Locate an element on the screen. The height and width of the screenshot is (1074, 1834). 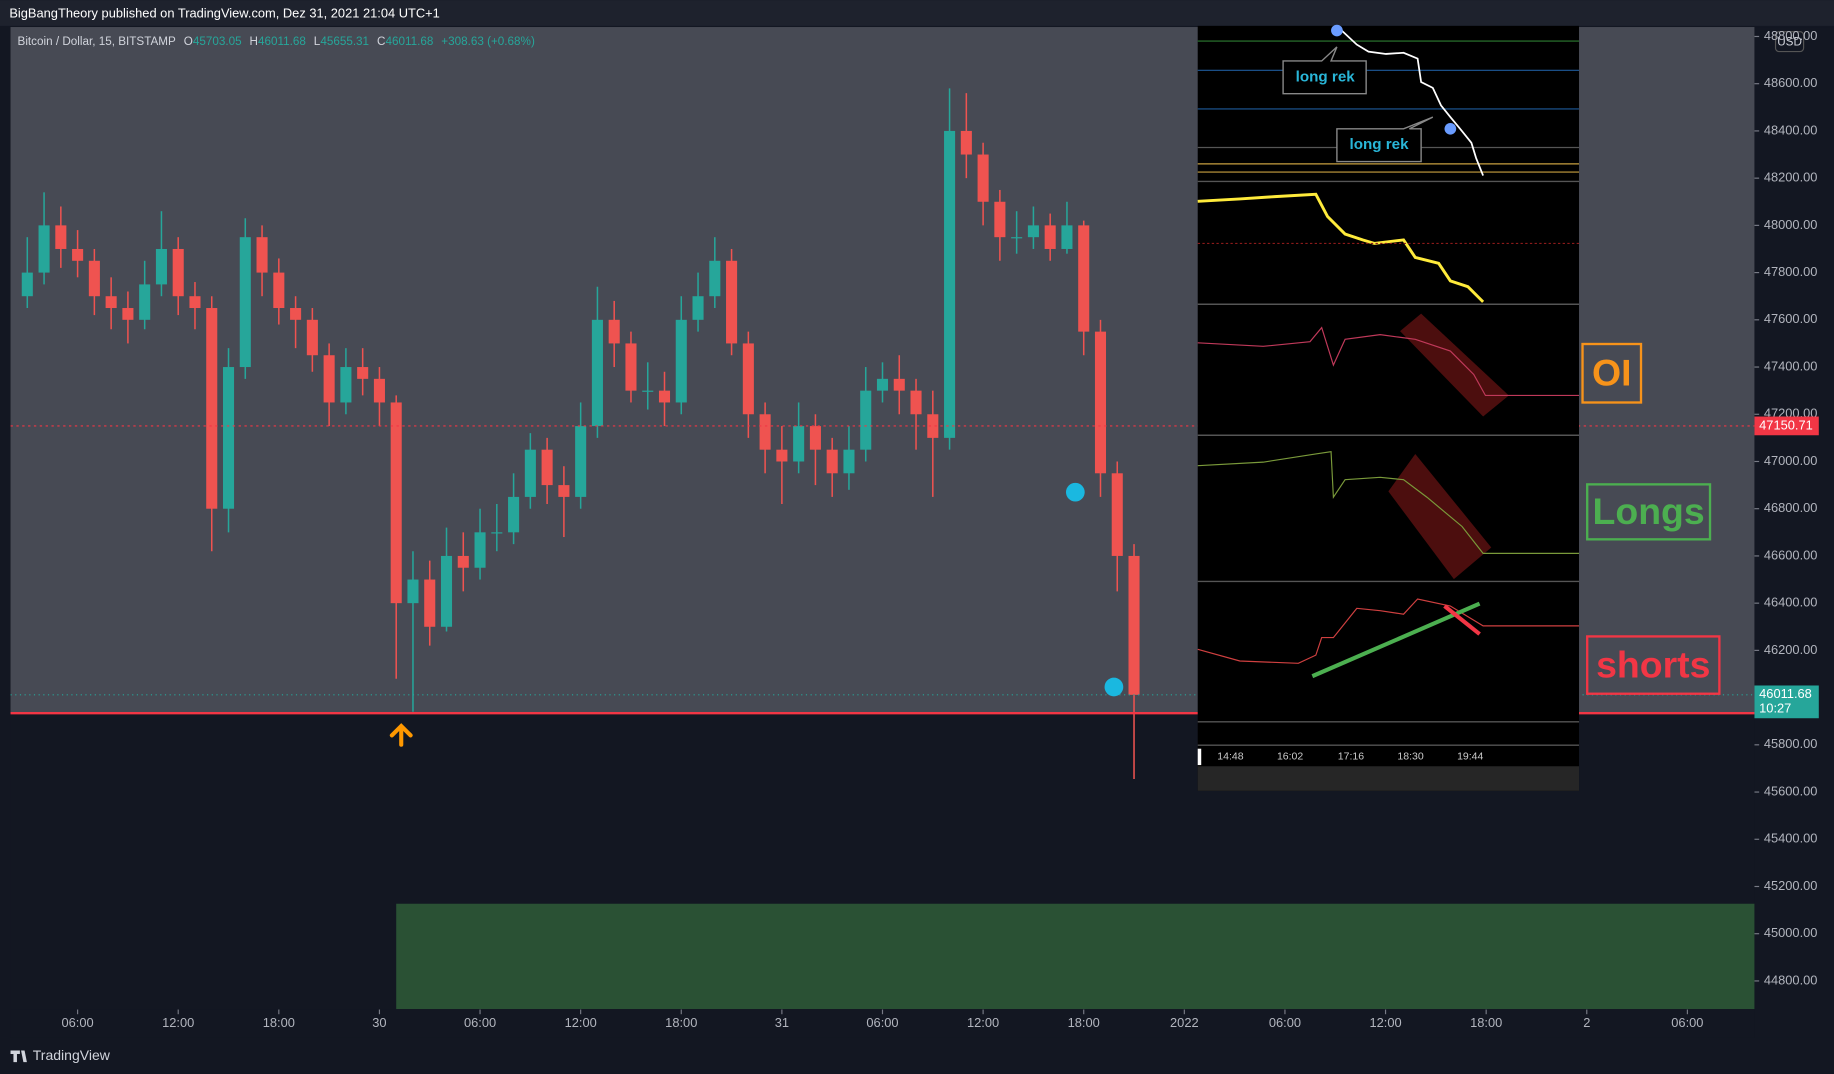
inset-shorts is located at coordinates (1388, 631).